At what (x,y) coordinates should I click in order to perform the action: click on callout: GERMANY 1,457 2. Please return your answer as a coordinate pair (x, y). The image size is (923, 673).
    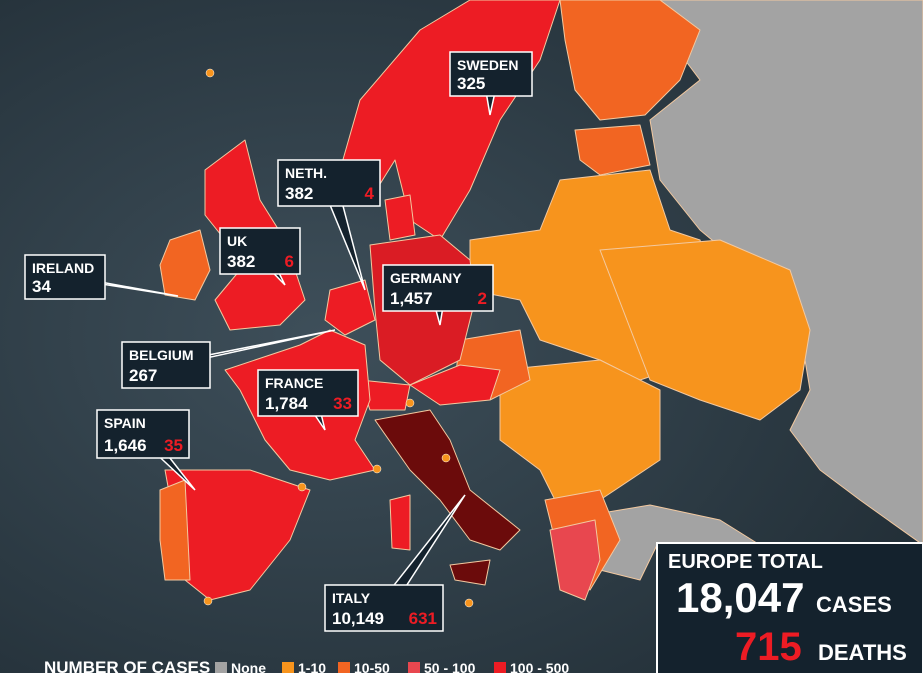
    Looking at the image, I should click on (438, 295).